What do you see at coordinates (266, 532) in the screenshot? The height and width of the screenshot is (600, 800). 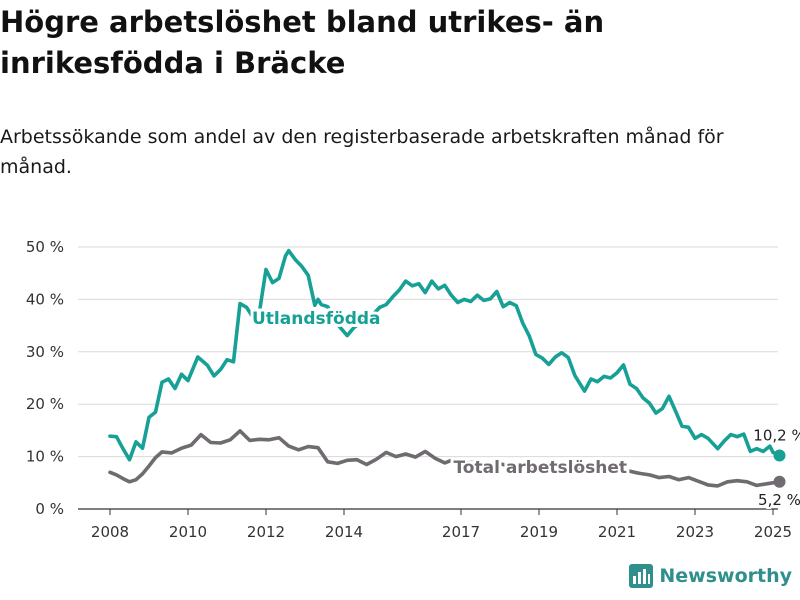 I see `x-tick-label: 2012` at bounding box center [266, 532].